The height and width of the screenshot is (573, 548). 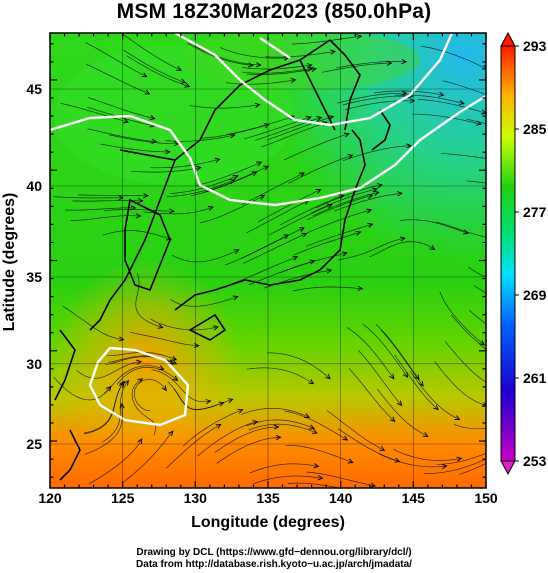 What do you see at coordinates (34, 277) in the screenshot?
I see `y-tick-35: 35` at bounding box center [34, 277].